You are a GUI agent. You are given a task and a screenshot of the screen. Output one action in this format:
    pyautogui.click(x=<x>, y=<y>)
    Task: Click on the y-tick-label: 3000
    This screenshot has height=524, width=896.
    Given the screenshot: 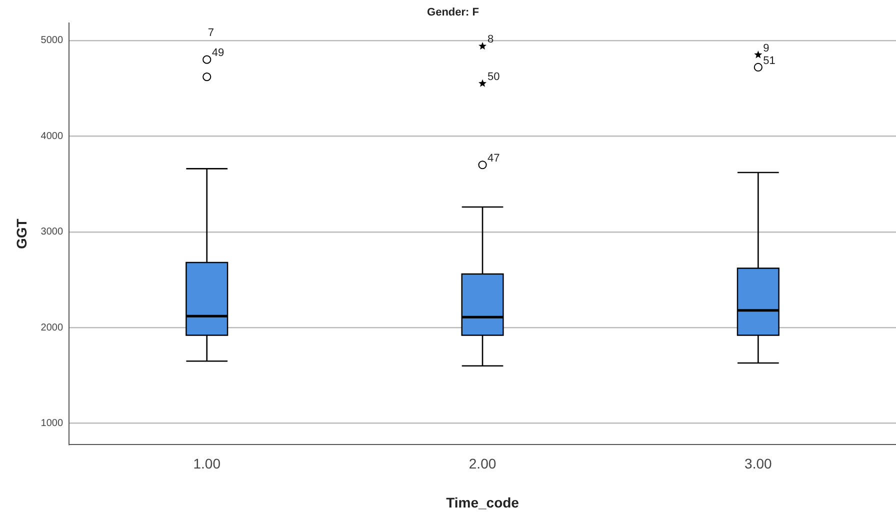 What is the action you would take?
    pyautogui.click(x=52, y=232)
    